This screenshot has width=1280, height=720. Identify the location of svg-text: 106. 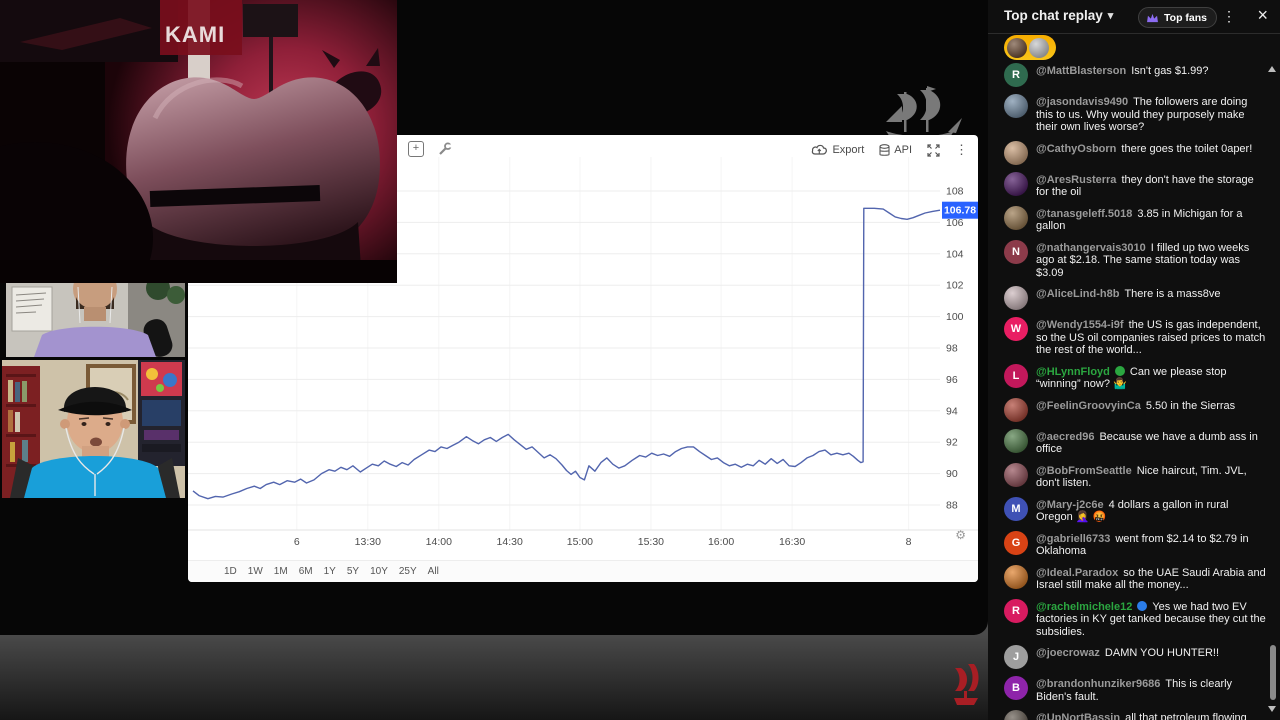
(955, 223).